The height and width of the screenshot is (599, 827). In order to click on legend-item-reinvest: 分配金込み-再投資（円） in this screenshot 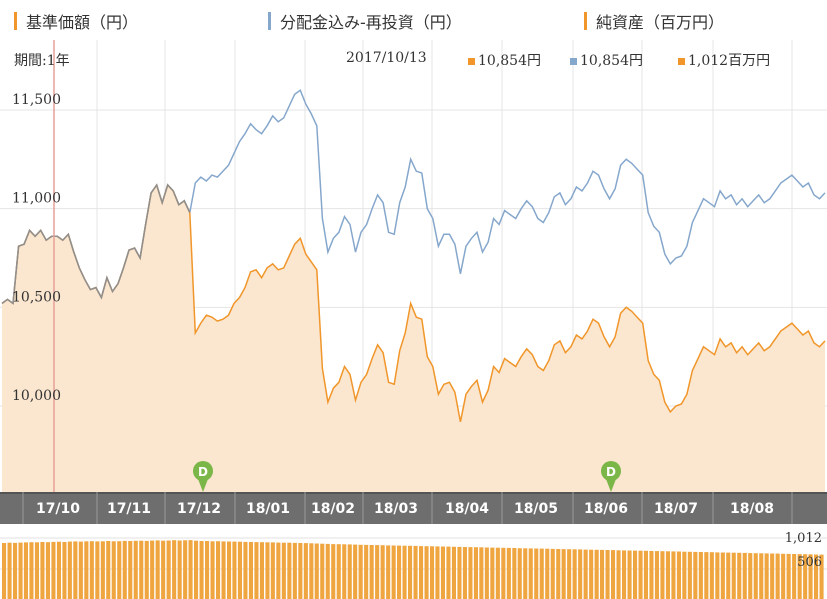, I will do `click(365, 21)`.